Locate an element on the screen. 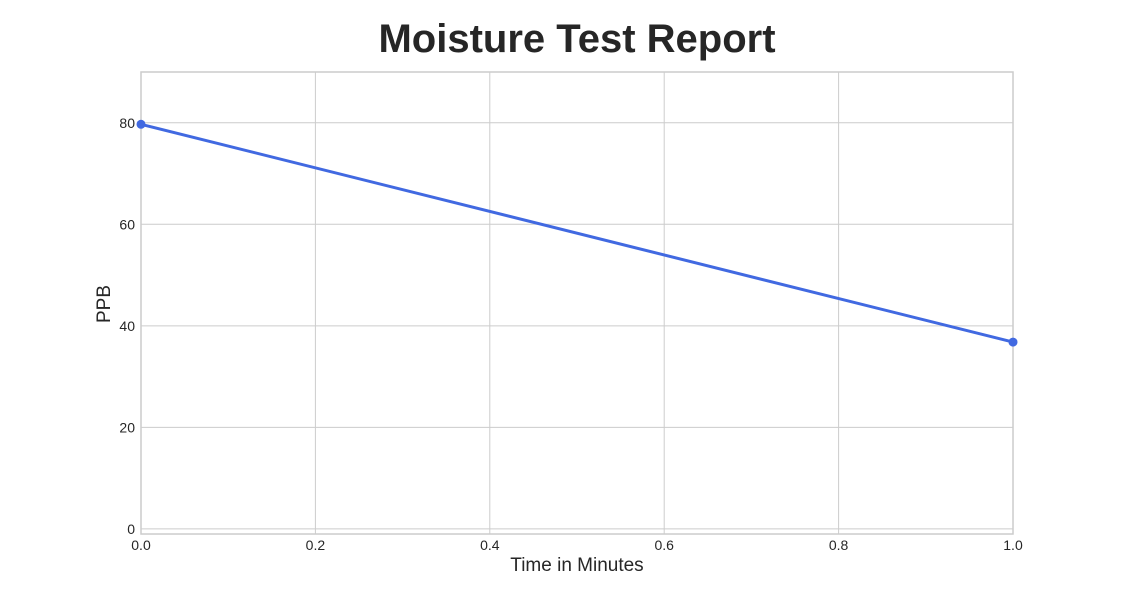  y-tick-label: 20 is located at coordinates (127, 427).